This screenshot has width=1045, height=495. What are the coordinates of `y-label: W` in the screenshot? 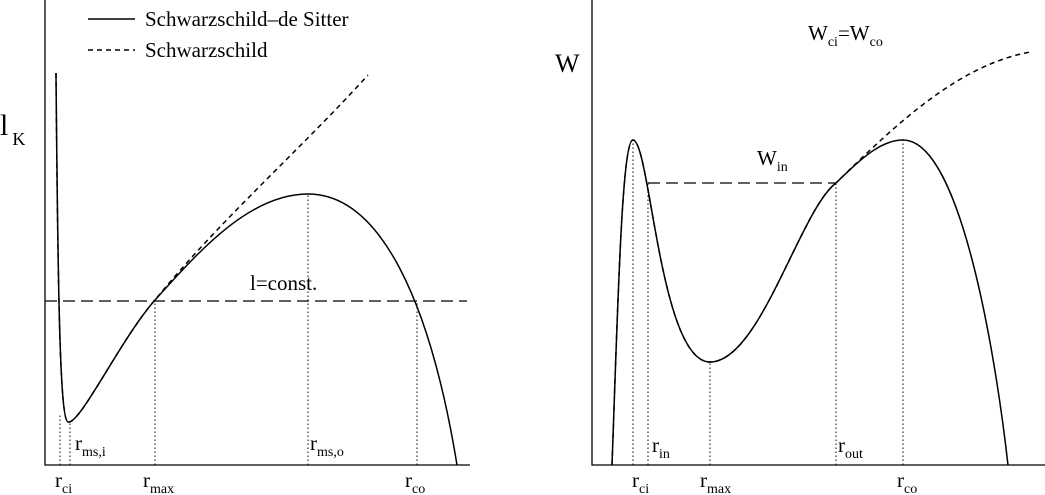 It's located at (567, 63).